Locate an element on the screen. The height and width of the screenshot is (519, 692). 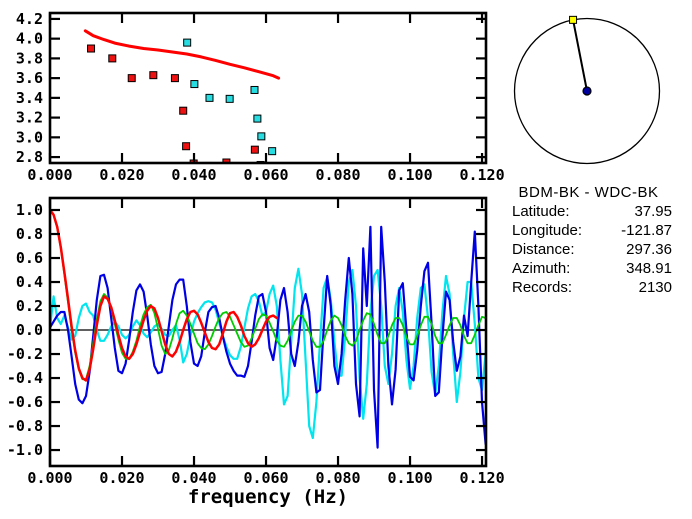
series-picked-points-red is located at coordinates (176, 106).